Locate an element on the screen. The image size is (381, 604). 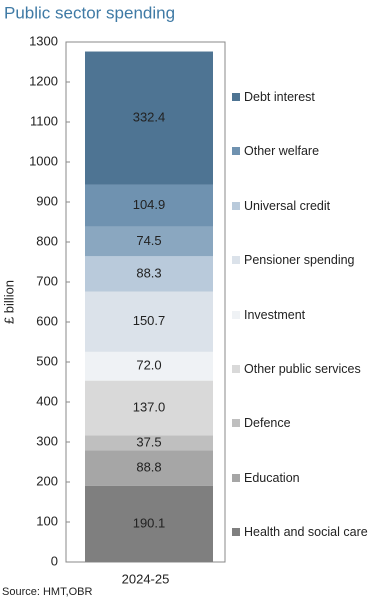
data-label: 332.4 is located at coordinates (149, 116).